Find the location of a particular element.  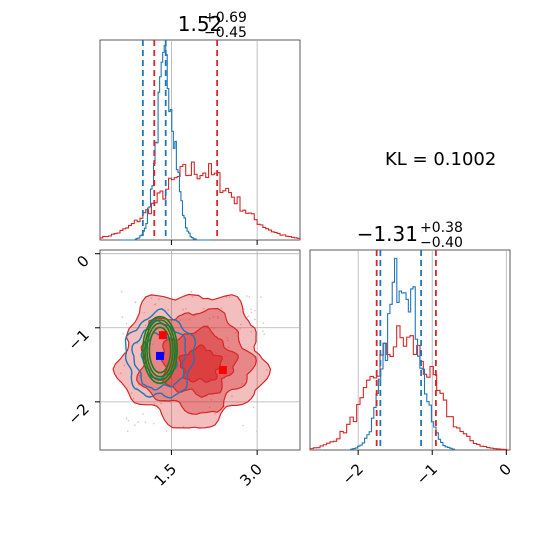

x-tick-label: 3.0 is located at coordinates (251, 475).